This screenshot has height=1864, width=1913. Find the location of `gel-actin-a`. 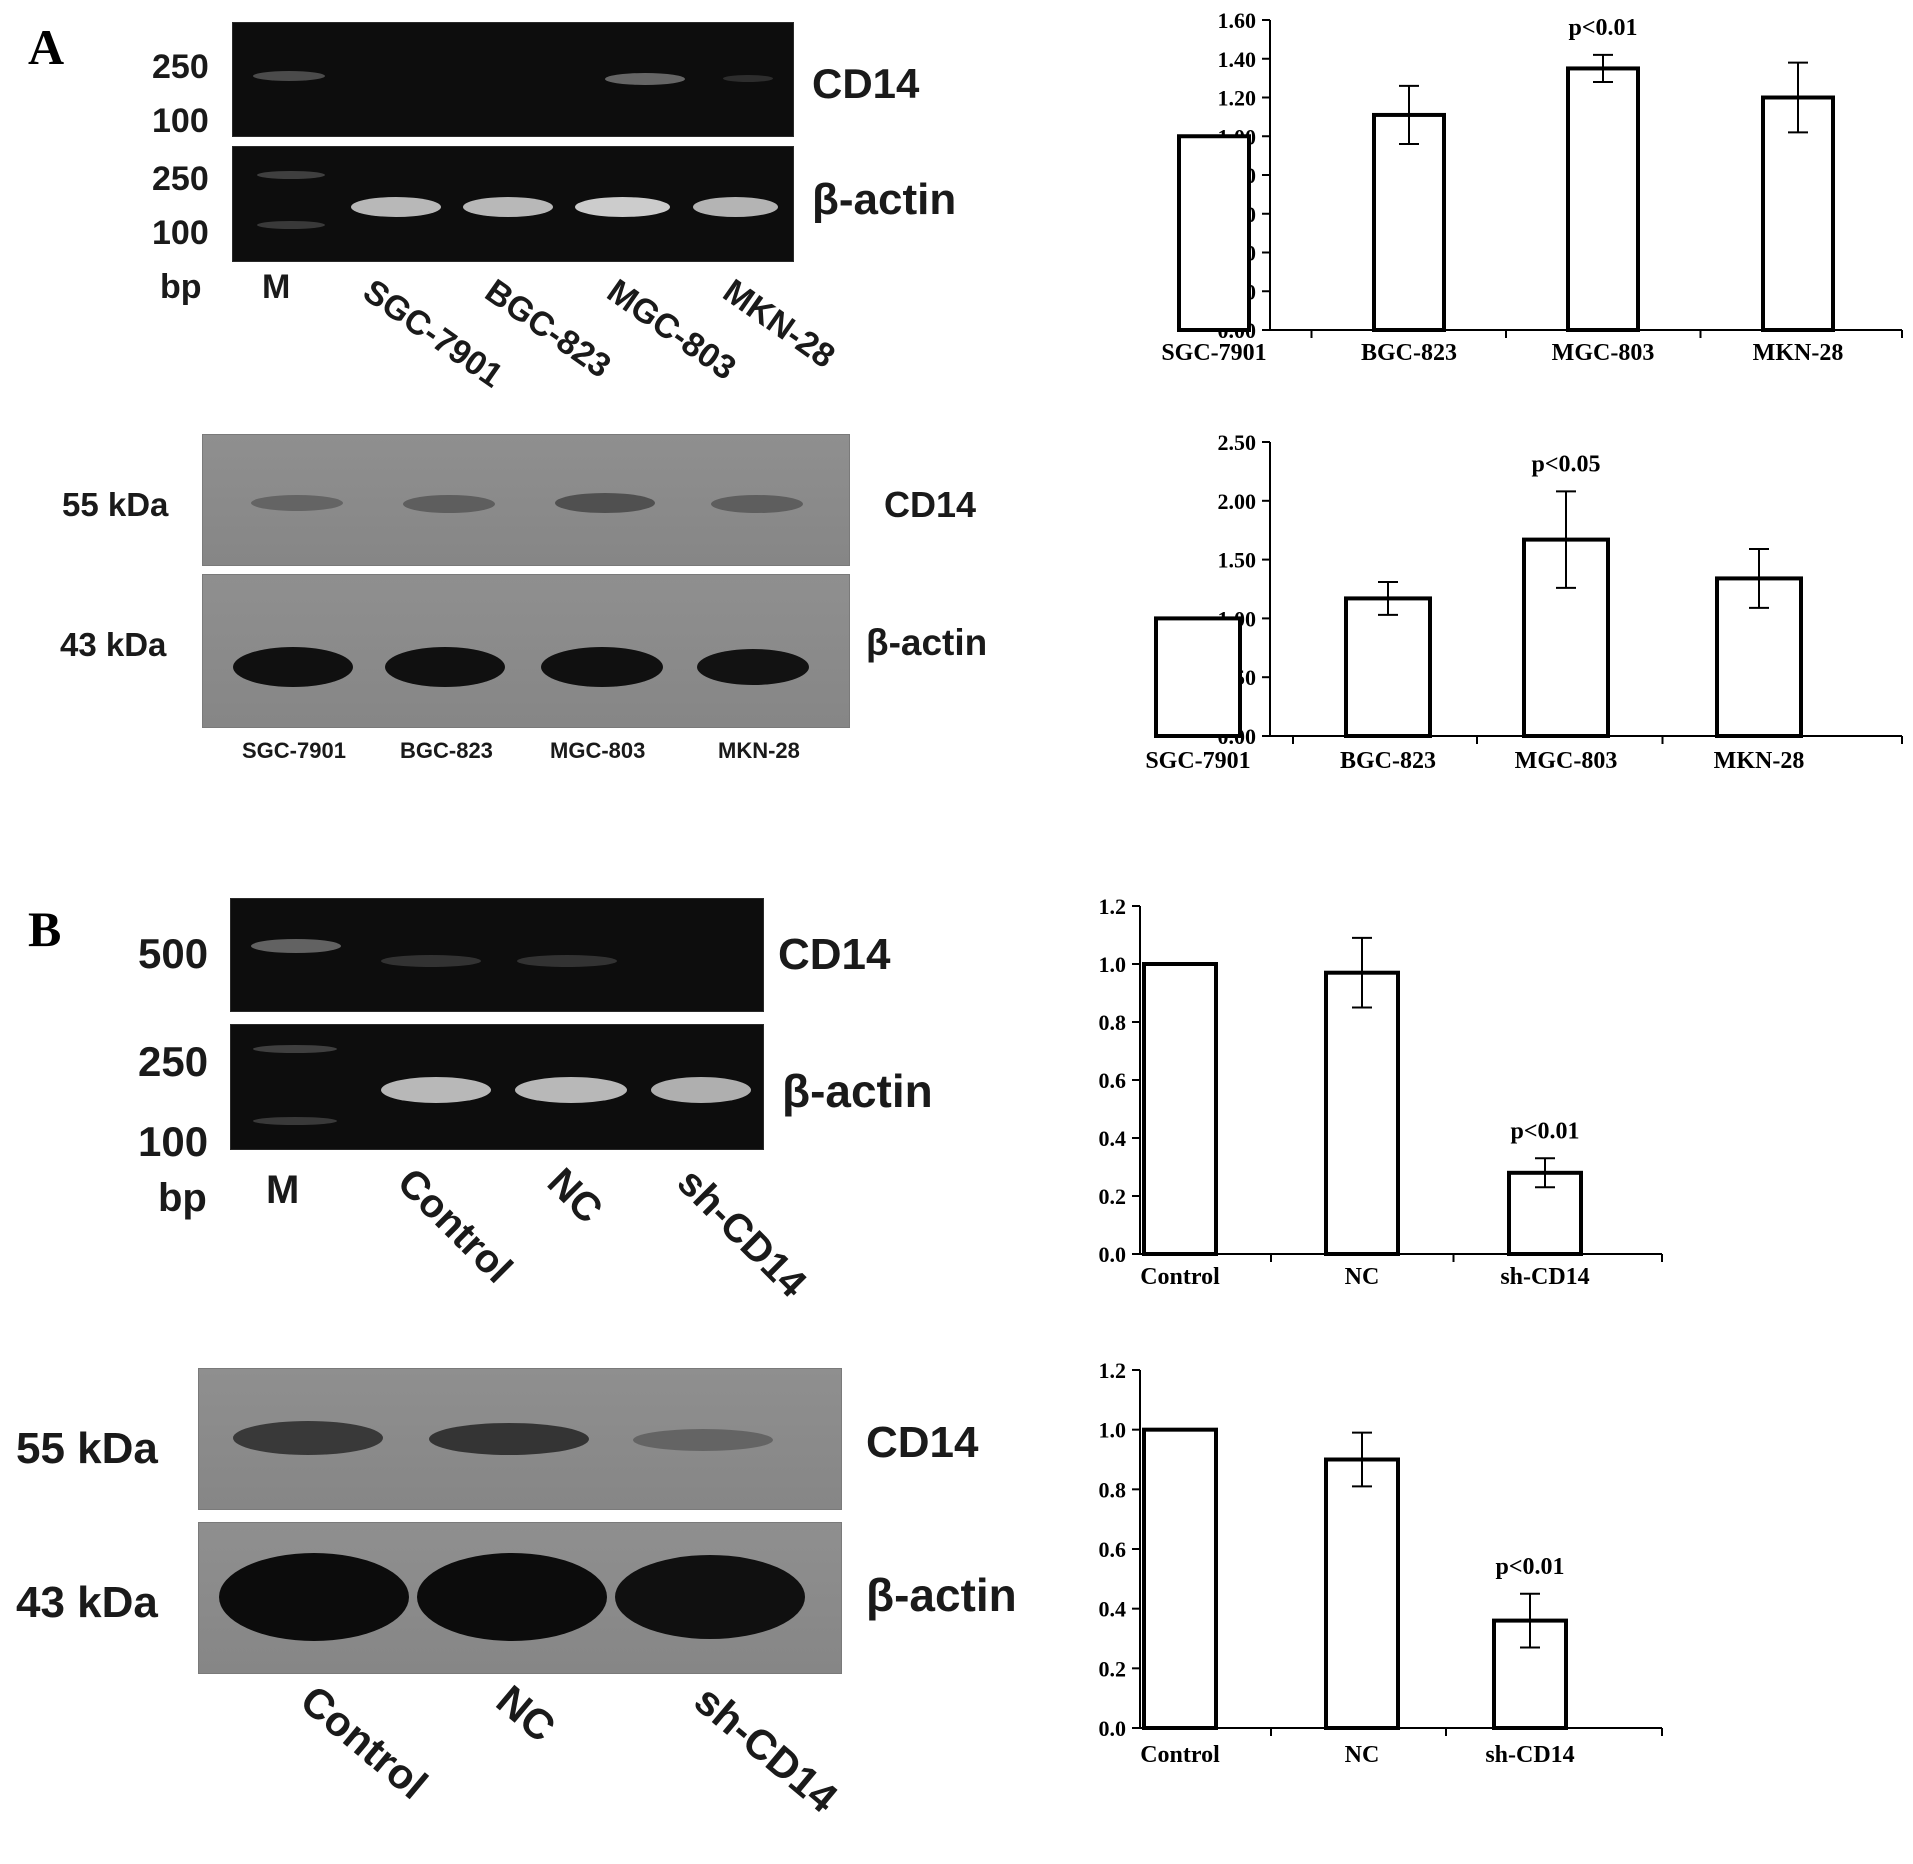

gel-actin-a is located at coordinates (513, 204).